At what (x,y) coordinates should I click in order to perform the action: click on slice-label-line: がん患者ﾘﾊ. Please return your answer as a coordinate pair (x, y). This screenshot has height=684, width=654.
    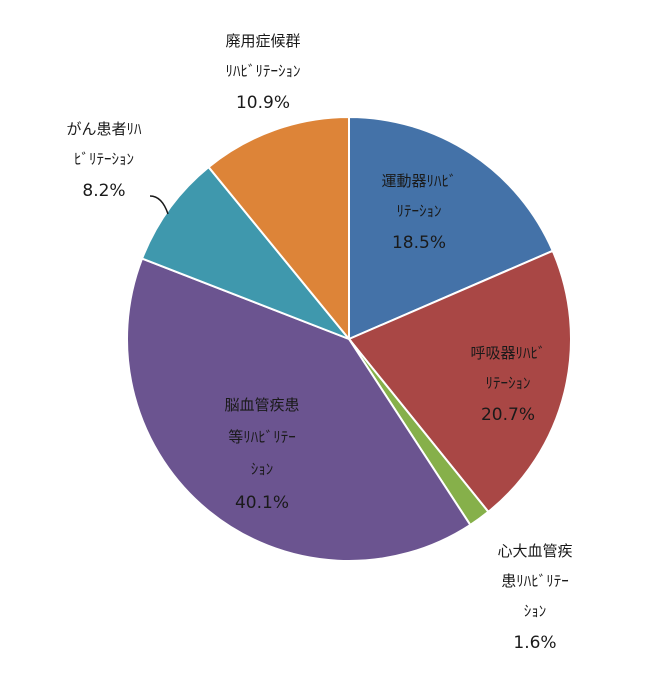
    Looking at the image, I should click on (104, 129).